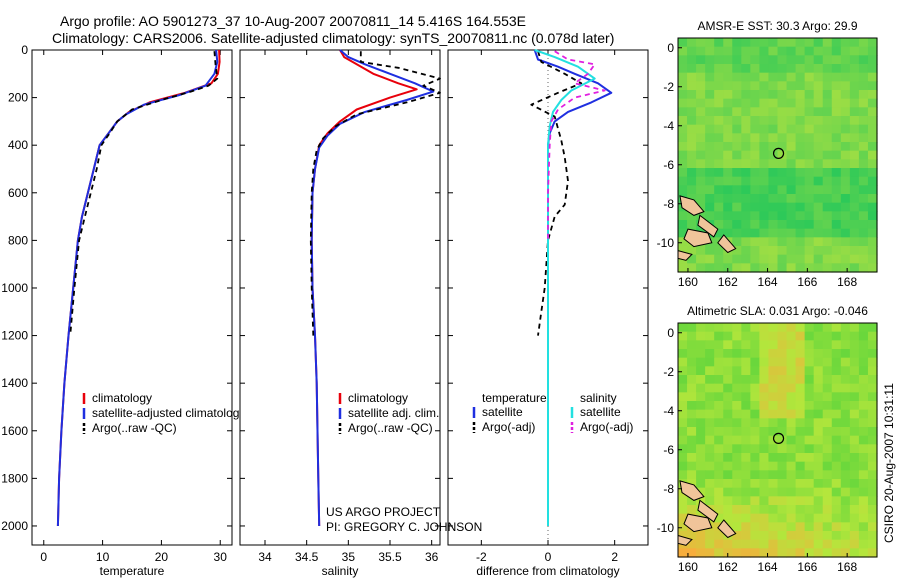  Describe the element at coordinates (777, 440) in the screenshot. I see `sla_map-frame` at that location.